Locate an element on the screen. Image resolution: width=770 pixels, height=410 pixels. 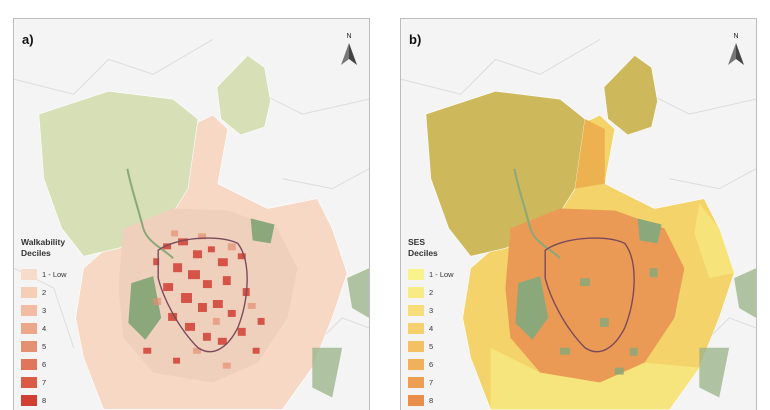
walkability-hotspots is located at coordinates (204, 301).